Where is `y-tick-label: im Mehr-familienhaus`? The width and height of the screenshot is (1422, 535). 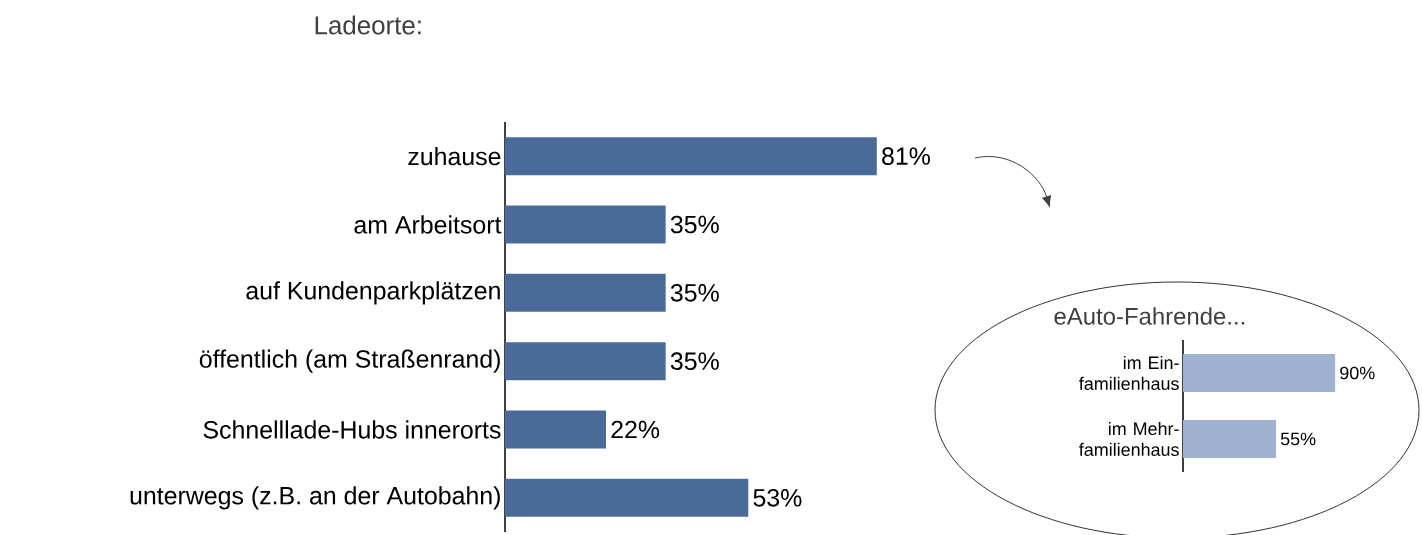 y-tick-label: im Mehr-familienhaus is located at coordinates (1129, 439).